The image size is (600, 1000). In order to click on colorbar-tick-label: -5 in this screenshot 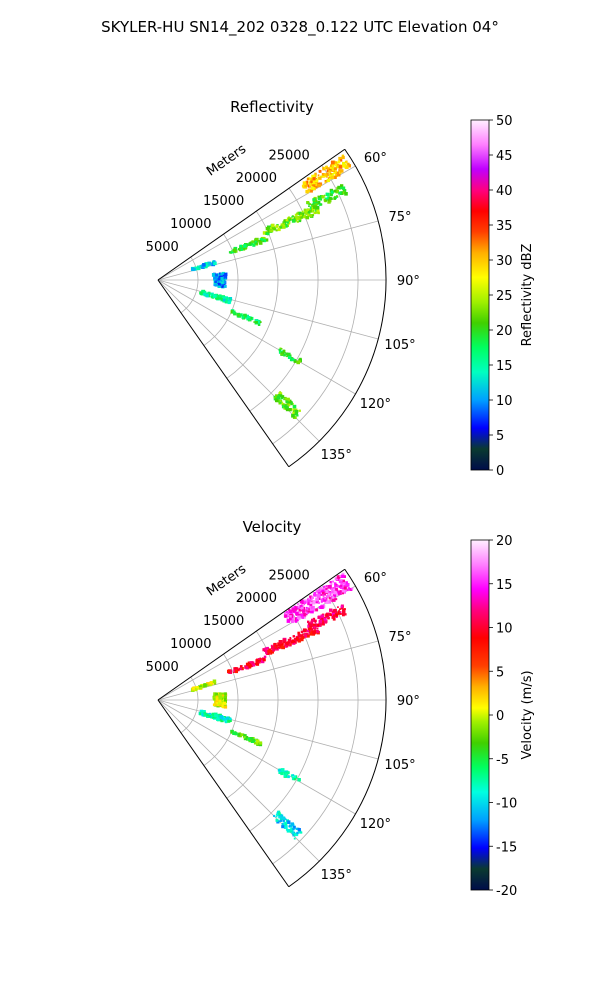, I will do `click(502, 760)`.